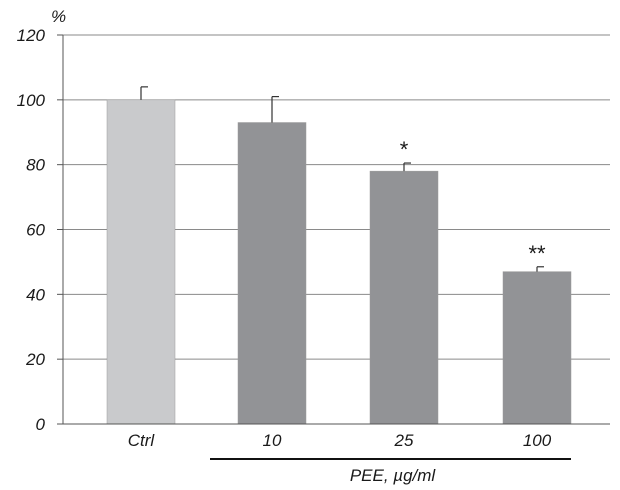 This screenshot has height=490, width=620. I want to click on y-tick-label: 20, so click(35, 359).